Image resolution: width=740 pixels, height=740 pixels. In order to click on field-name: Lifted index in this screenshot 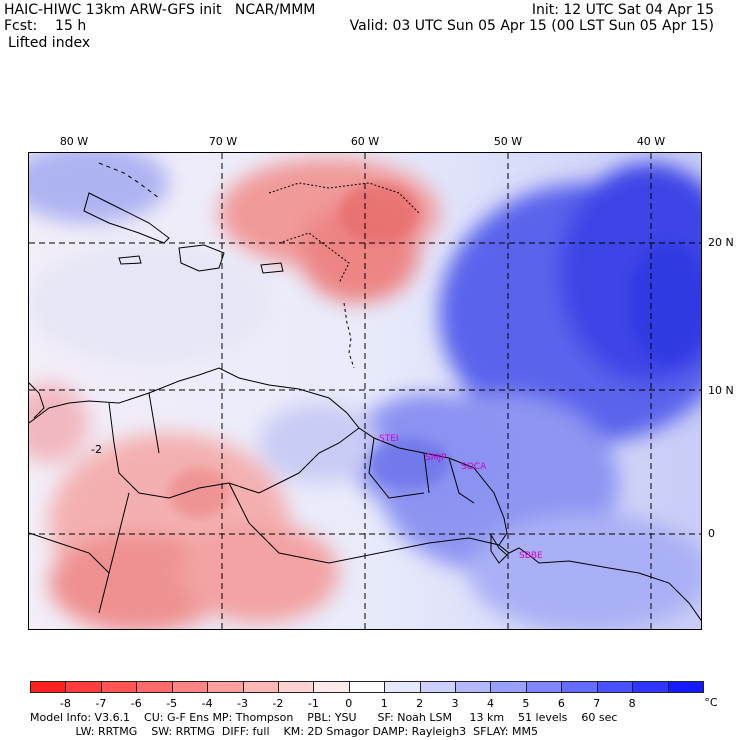, I will do `click(49, 43)`.